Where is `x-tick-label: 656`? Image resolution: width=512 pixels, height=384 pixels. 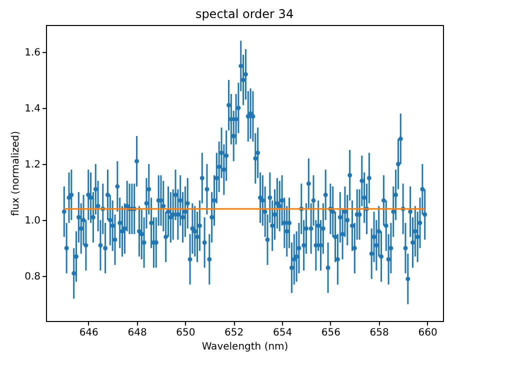
x-tick-label: 656 is located at coordinates (330, 333).